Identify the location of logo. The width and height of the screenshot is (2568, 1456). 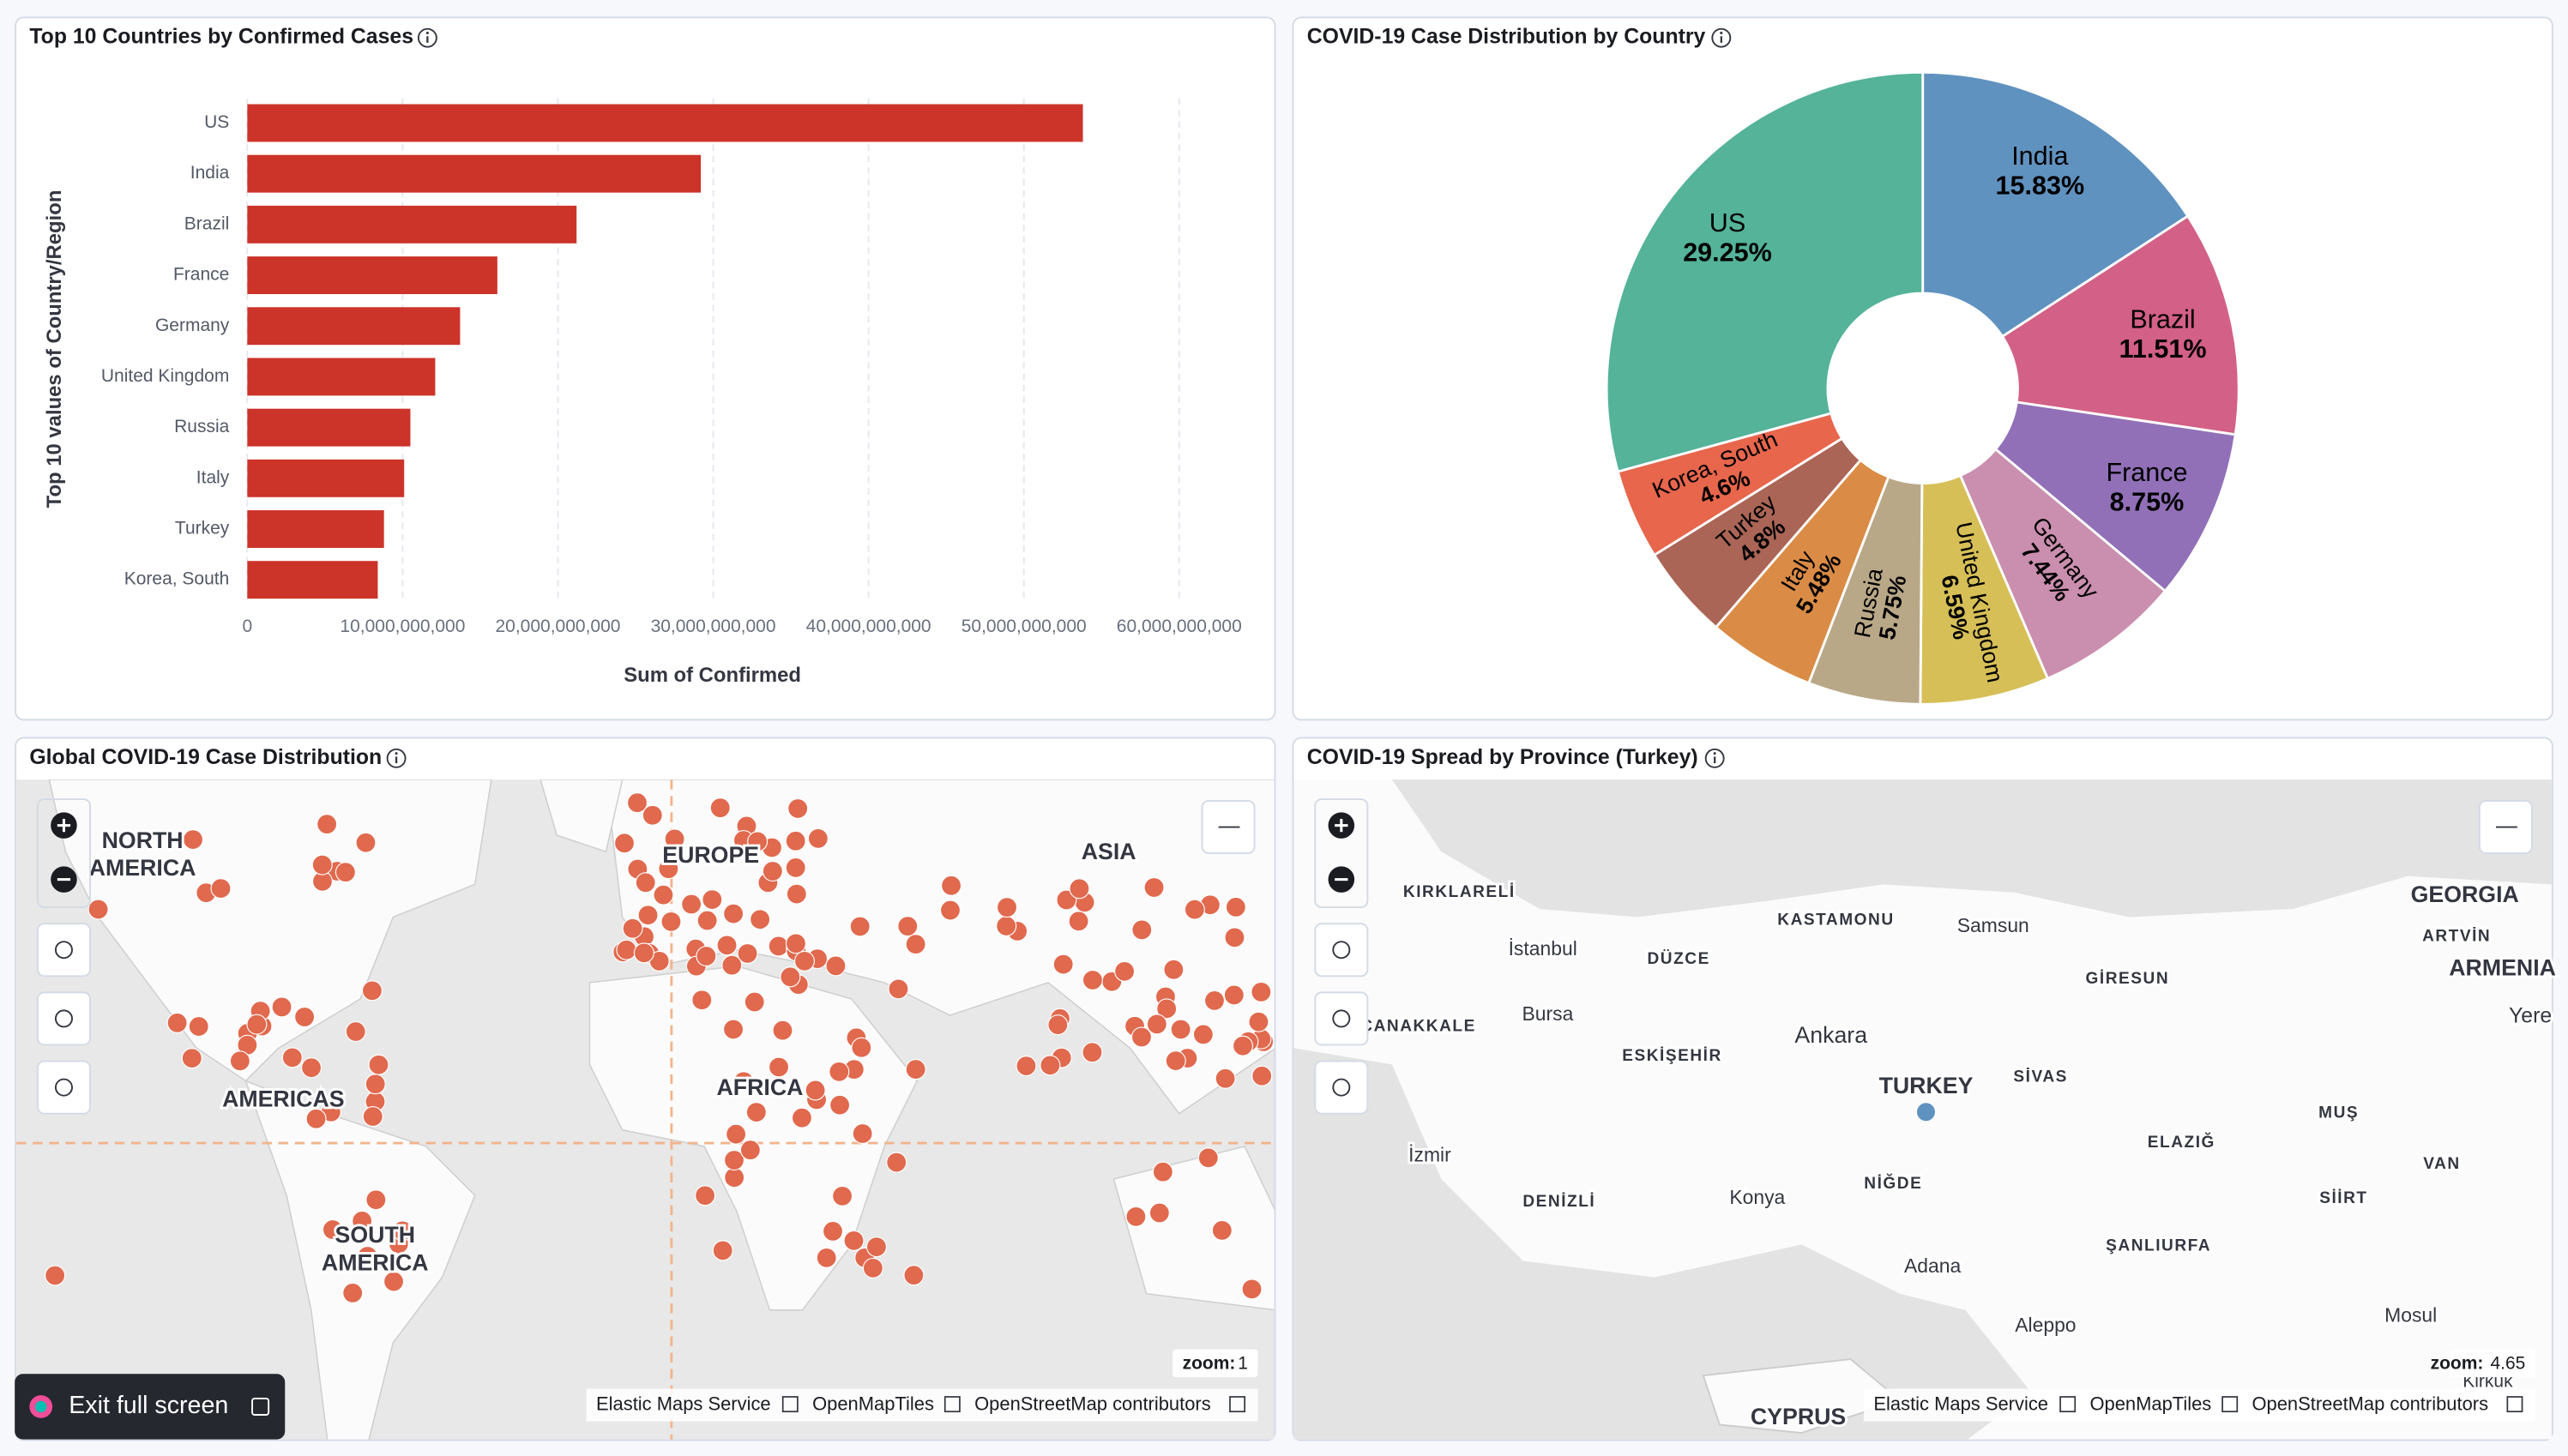
(41, 1406).